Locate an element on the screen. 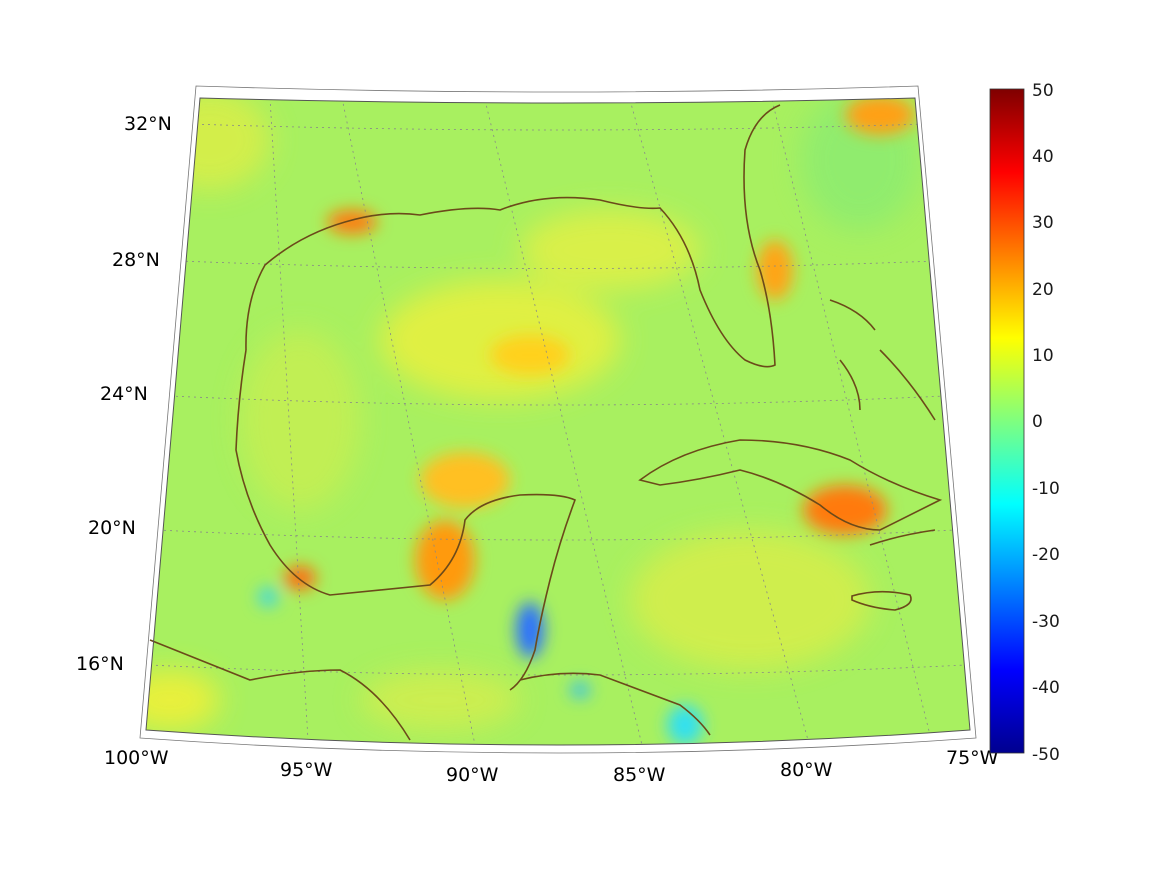  lat-label-32: 32°N is located at coordinates (148, 124).